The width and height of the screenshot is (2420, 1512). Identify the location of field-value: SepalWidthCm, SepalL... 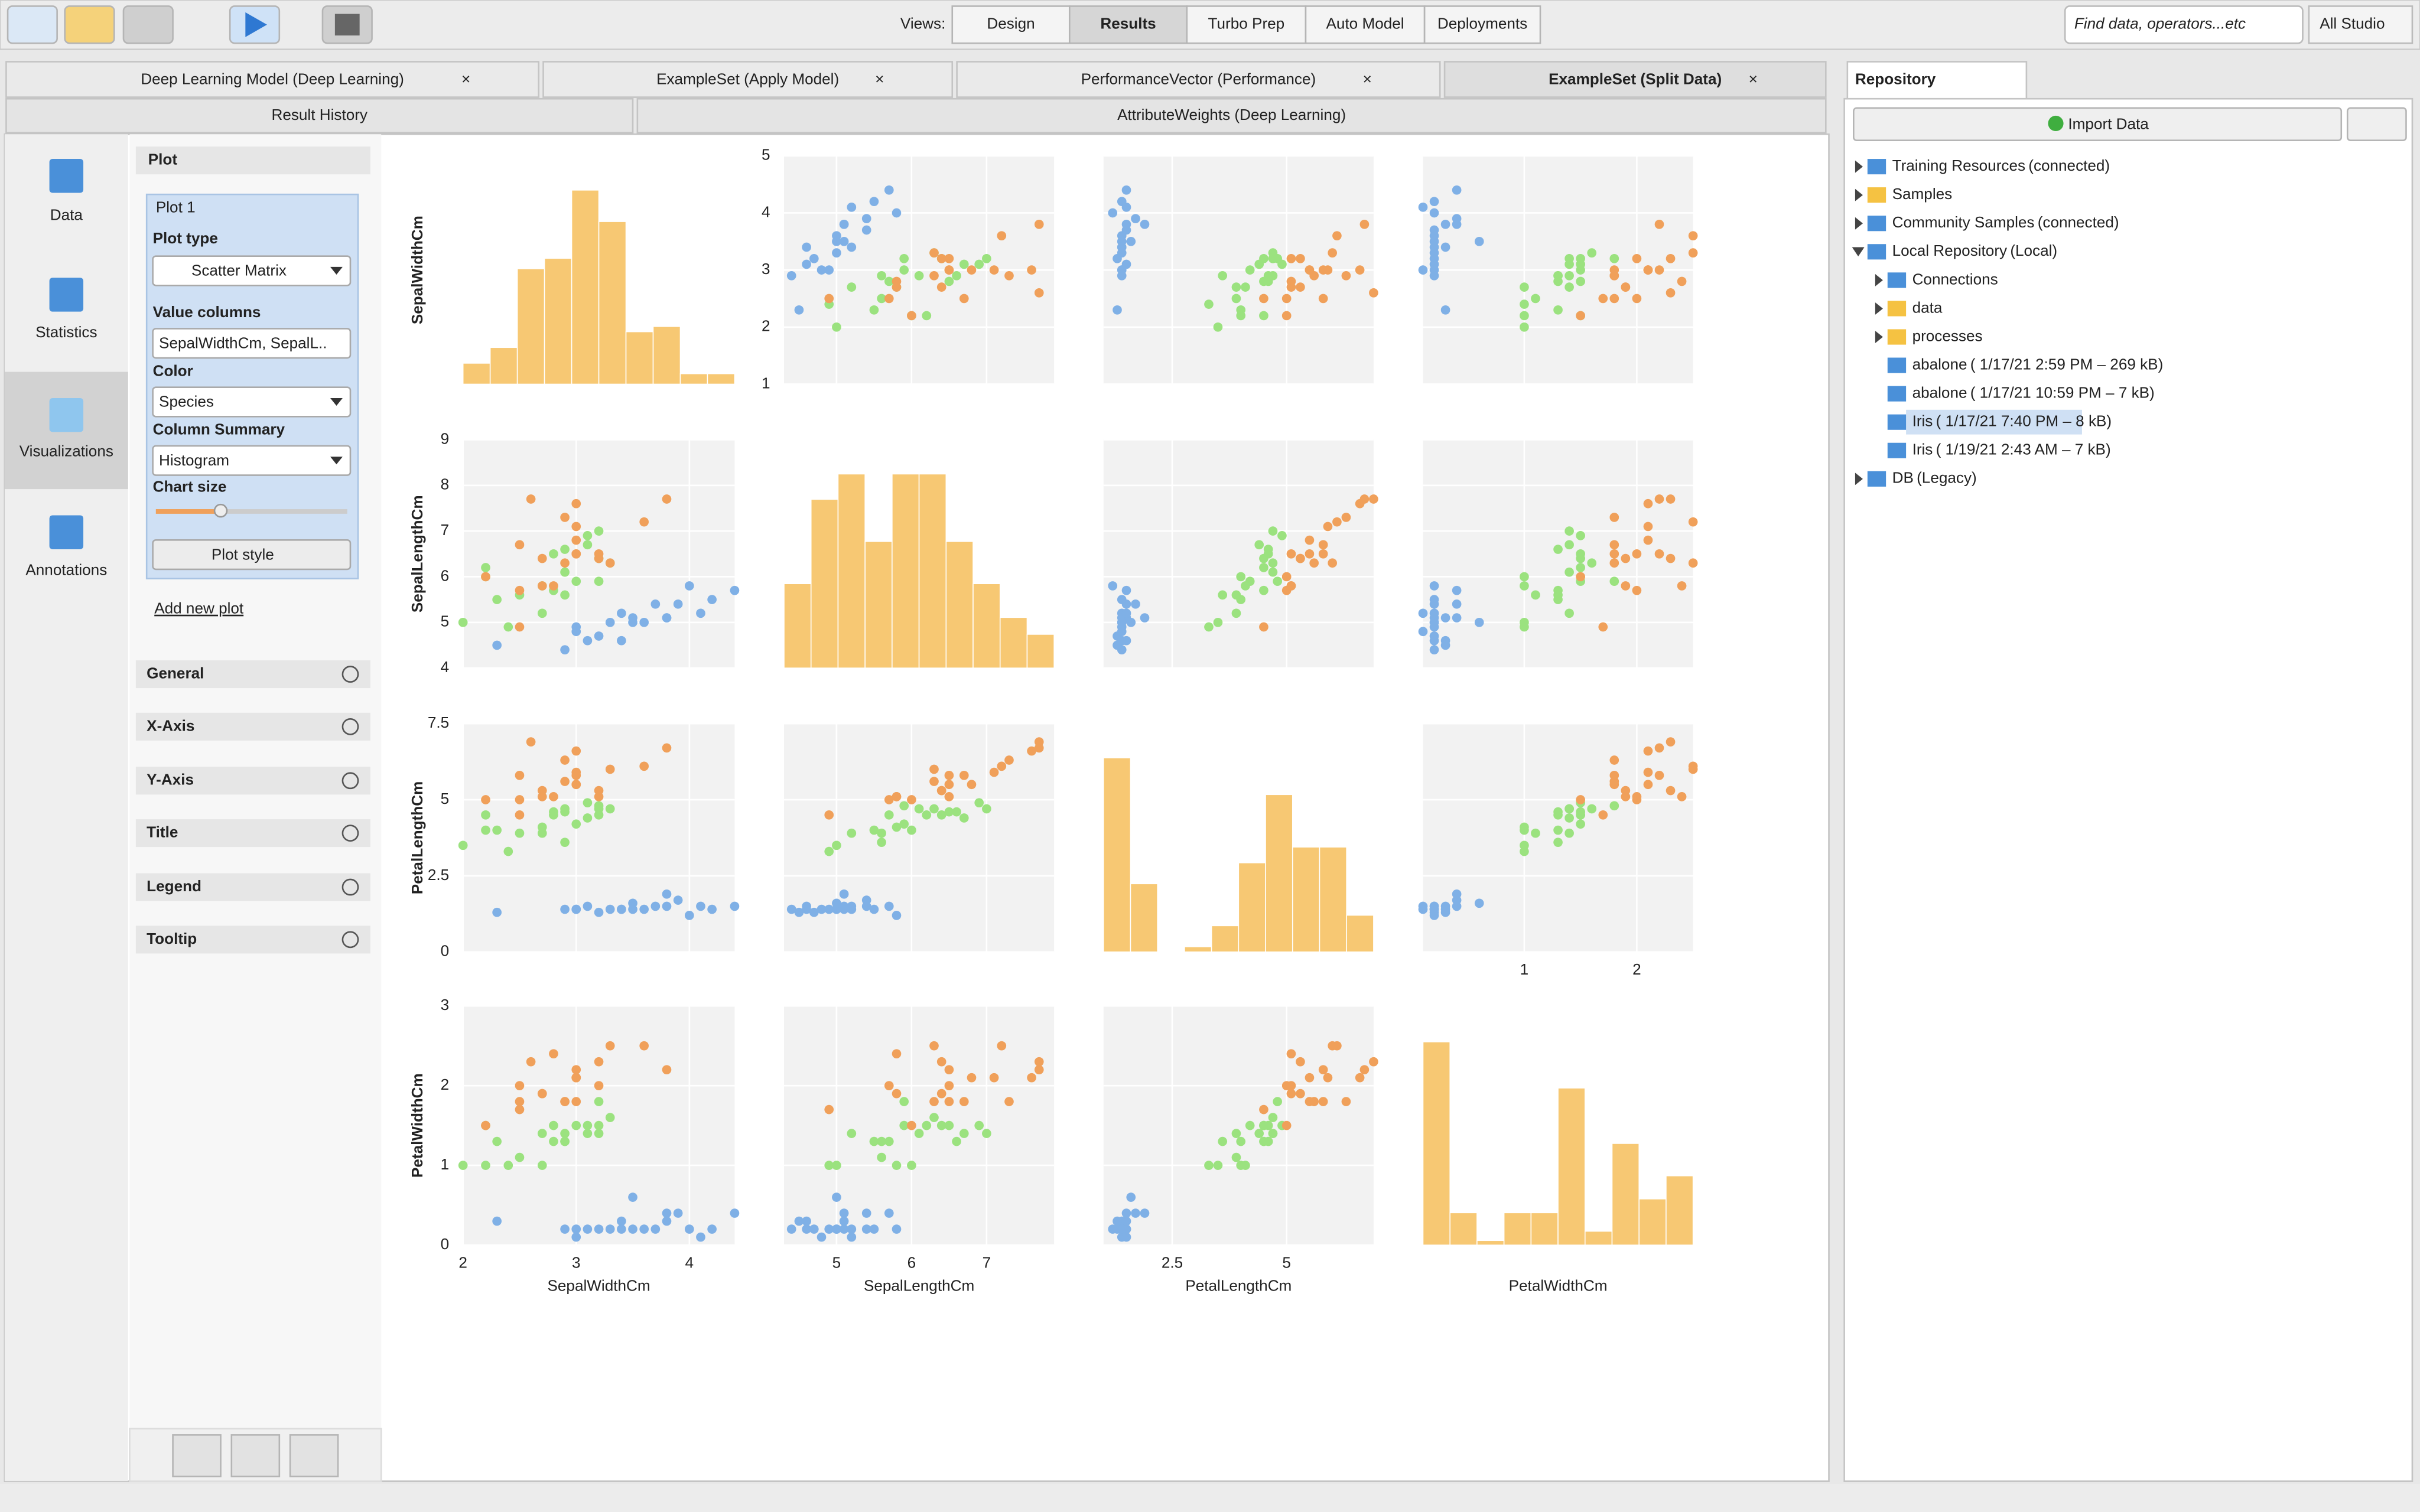
(243, 342).